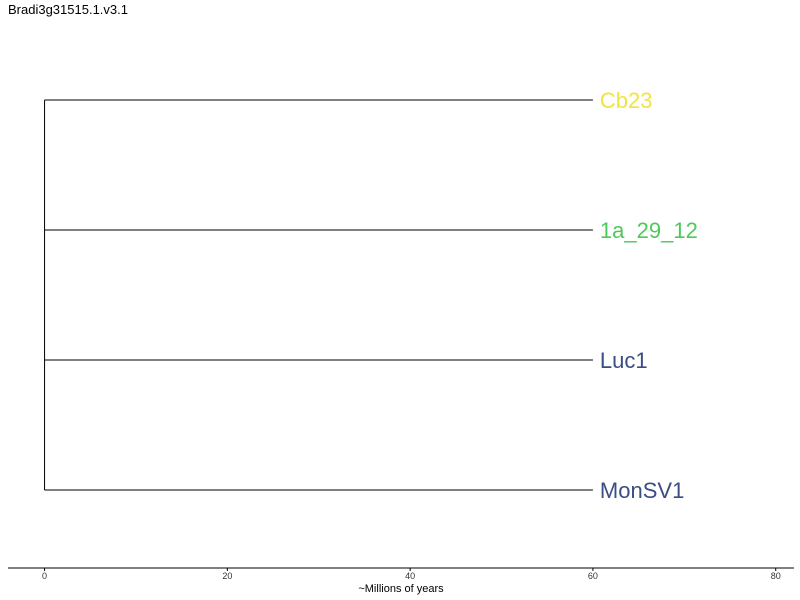 This screenshot has height=600, width=800. Describe the element at coordinates (68, 9) in the screenshot. I see `page-title: Bradi3g31515.1.v3.1` at that location.